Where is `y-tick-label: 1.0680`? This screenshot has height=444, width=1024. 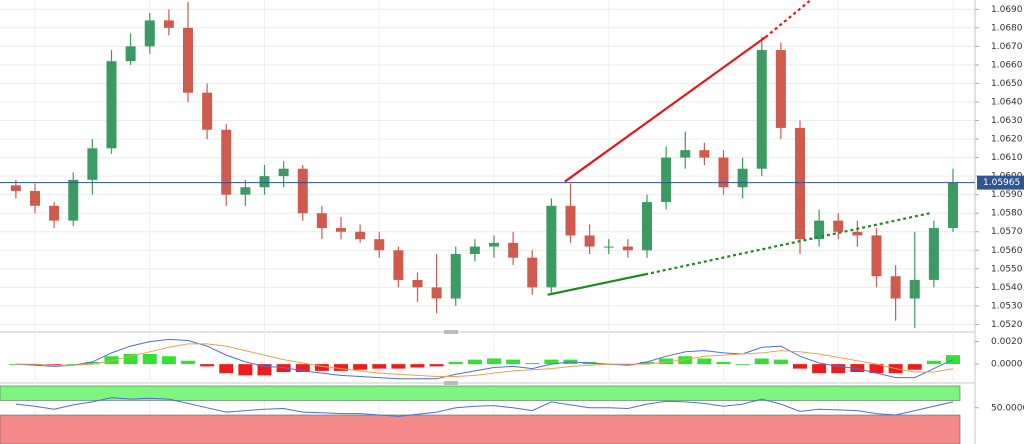 y-tick-label: 1.0680 is located at coordinates (1007, 28).